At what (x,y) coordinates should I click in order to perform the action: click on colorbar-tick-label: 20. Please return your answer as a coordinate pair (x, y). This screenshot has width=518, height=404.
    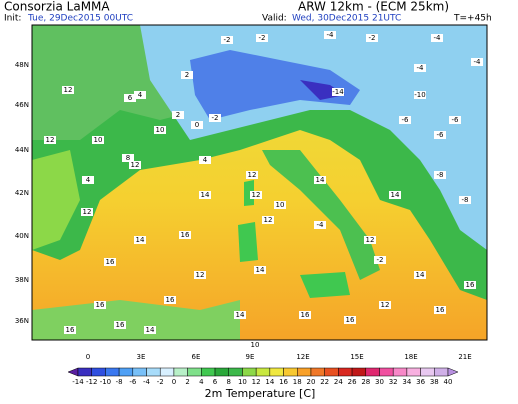
    Looking at the image, I should click on (311, 382).